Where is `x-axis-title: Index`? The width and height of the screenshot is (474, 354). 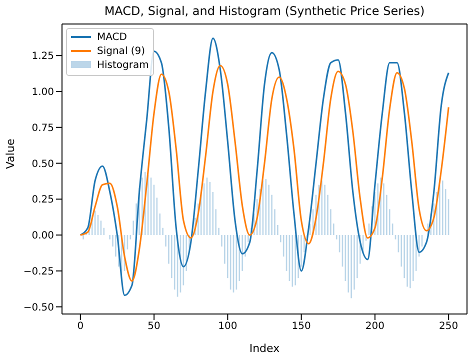
x-axis-title: Index is located at coordinates (264, 348).